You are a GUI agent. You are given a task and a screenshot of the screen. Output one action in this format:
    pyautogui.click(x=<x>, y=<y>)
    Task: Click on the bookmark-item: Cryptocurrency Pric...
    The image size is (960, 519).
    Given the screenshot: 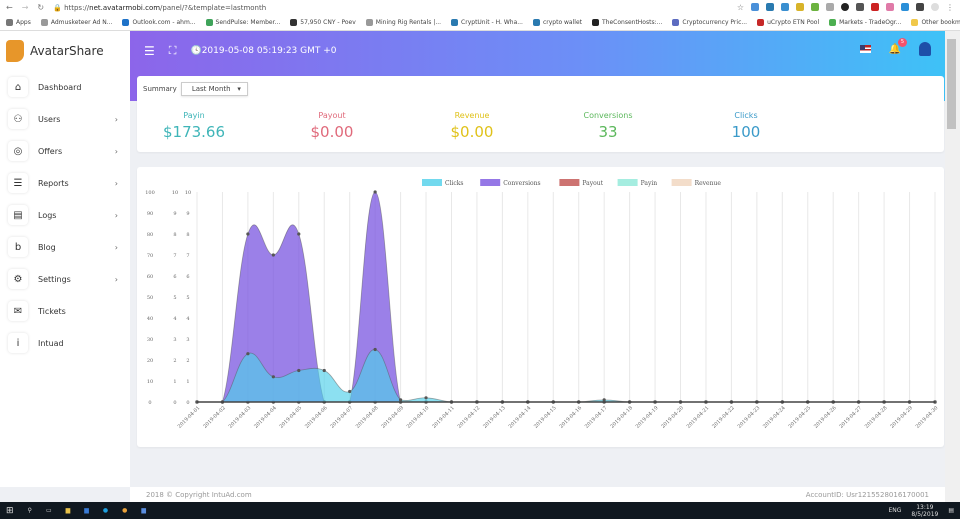 What is the action you would take?
    pyautogui.click(x=709, y=22)
    